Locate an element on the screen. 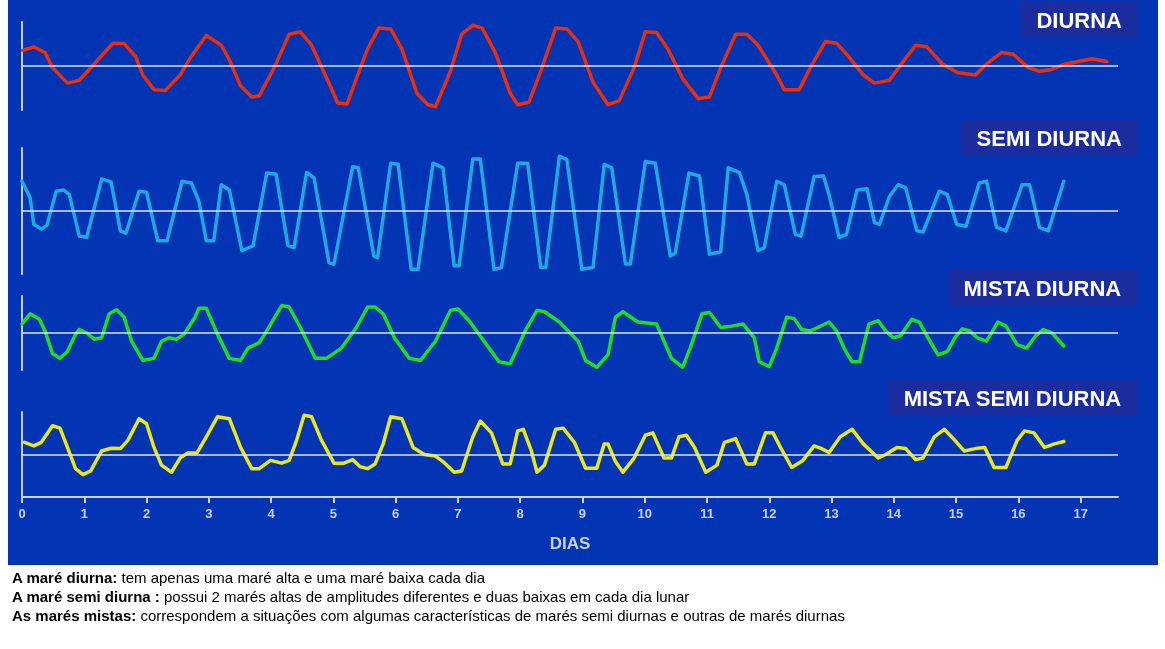 This screenshot has height=649, width=1165. x-tick-label: 2 is located at coordinates (146, 513).